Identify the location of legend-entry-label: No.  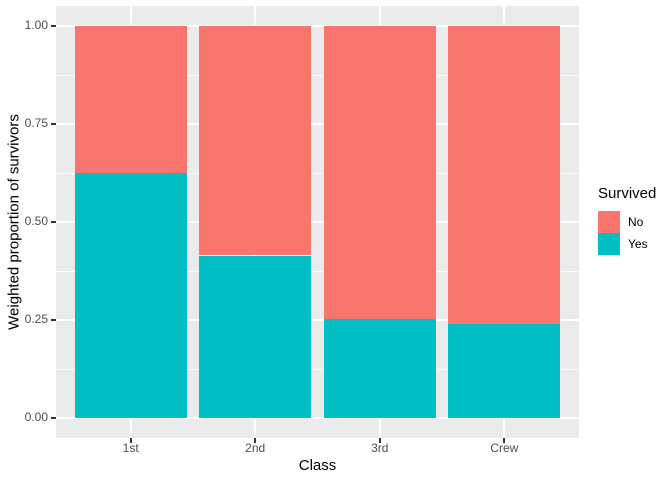
(636, 222).